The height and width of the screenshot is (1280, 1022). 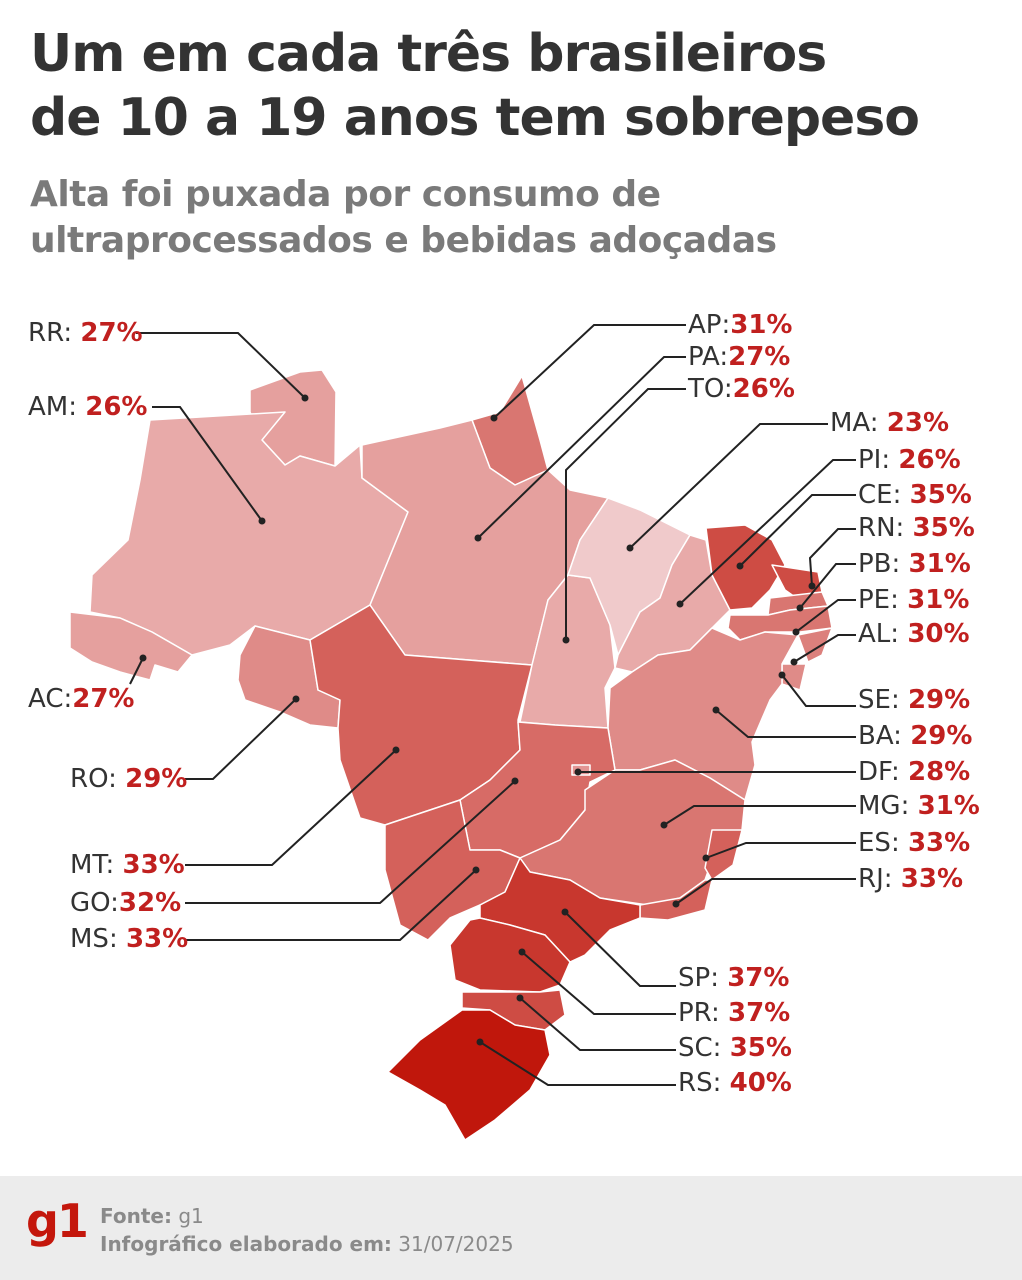 What do you see at coordinates (581, 447) in the screenshot?
I see `leader-line-pa` at bounding box center [581, 447].